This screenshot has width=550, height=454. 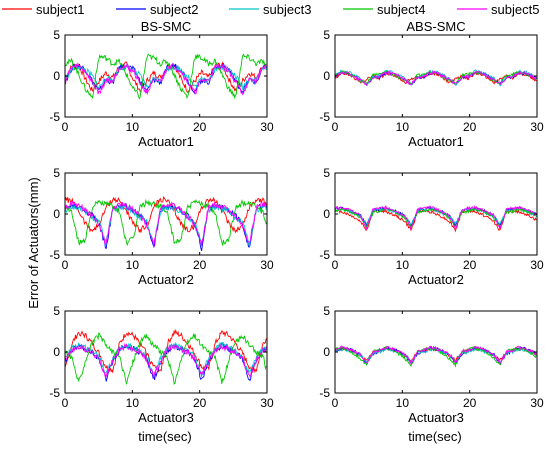 I want to click on panel-title: ABS-SMC, so click(x=435, y=26).